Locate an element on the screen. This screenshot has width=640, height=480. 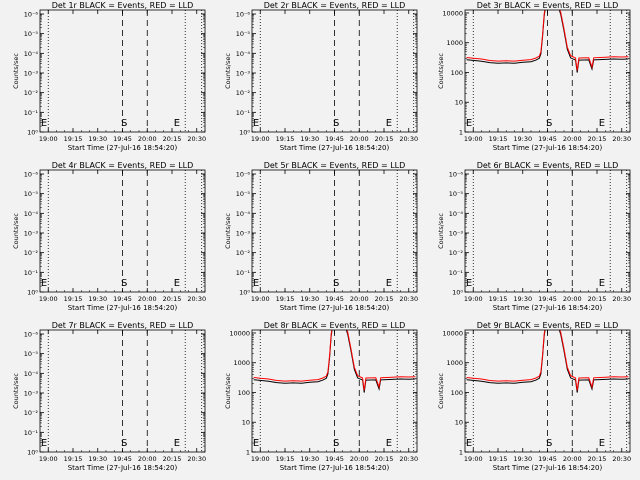
panel-title: Det 3r BLACK = Events, RED = LLD is located at coordinates (548, 5).